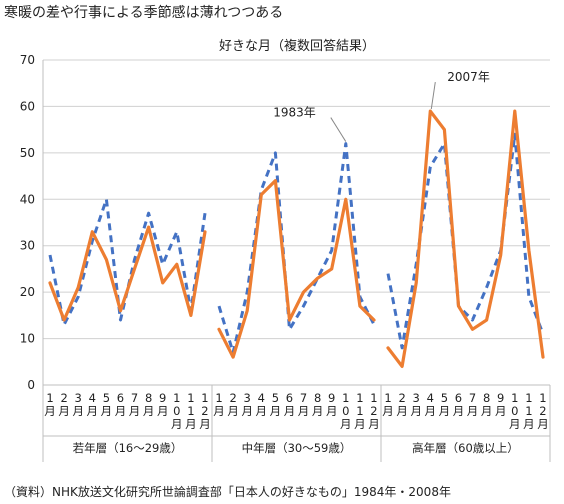  Describe the element at coordinates (297, 46) in the screenshot. I see `chart-title: 好きな月（複数回答結果）` at that location.